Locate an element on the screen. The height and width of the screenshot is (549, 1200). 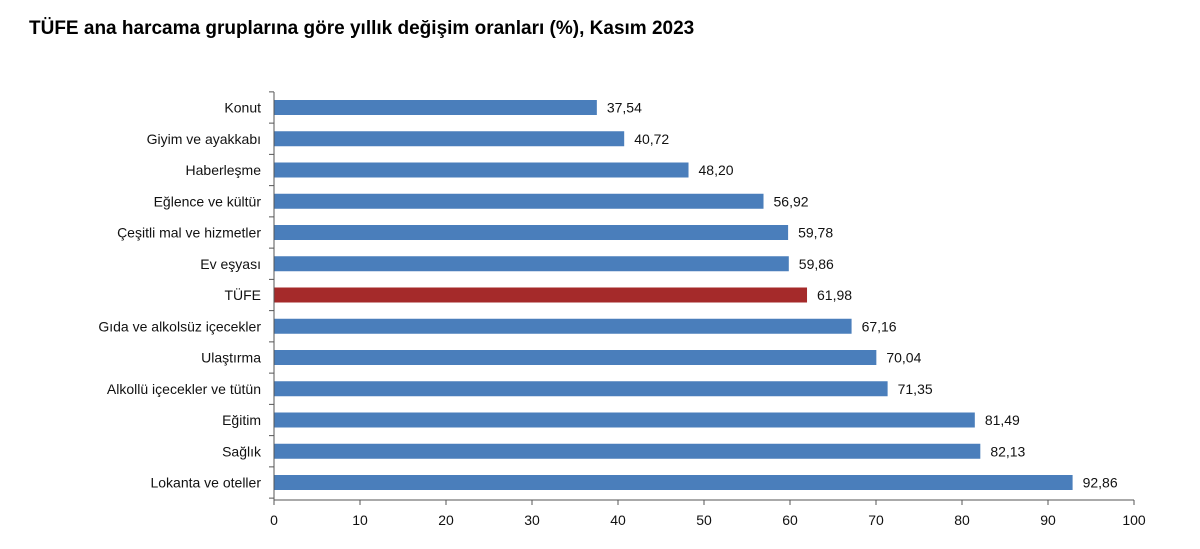
data-label: 40,72 is located at coordinates (651, 139).